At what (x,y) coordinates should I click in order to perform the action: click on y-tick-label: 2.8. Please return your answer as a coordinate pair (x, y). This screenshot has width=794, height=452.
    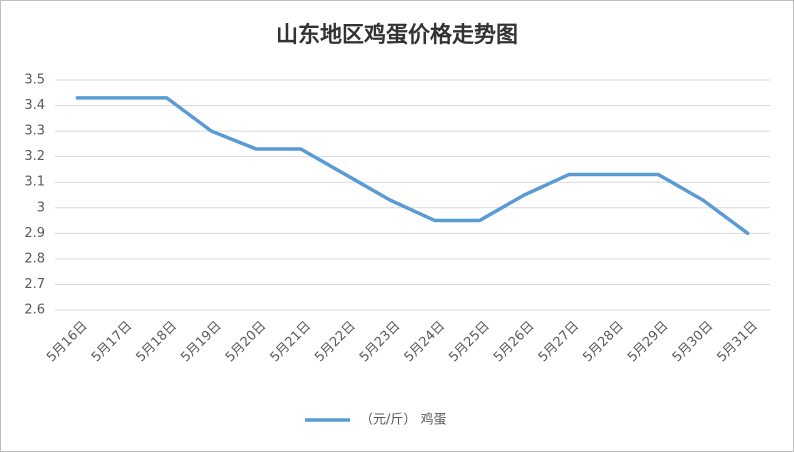
    Looking at the image, I should click on (34, 258).